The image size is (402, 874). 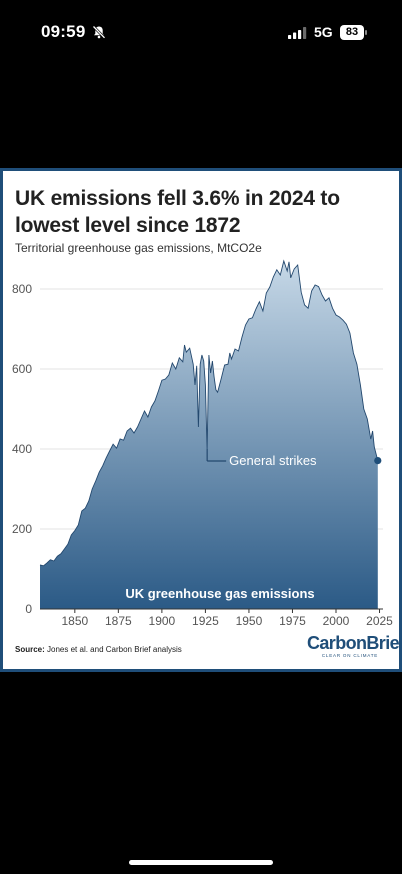 What do you see at coordinates (201, 30) in the screenshot?
I see `status-bar: 09:59 5G 83` at bounding box center [201, 30].